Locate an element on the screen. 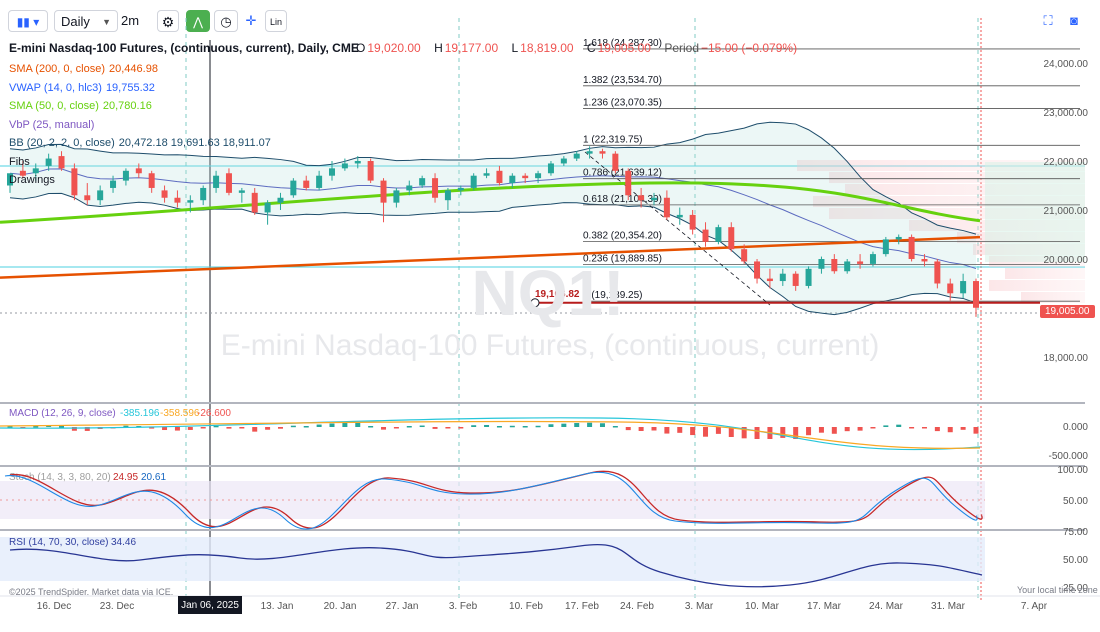 Image resolution: width=1100 pixels, height=632 pixels. fib-label: 1.382 (23,534.70) is located at coordinates (622, 80).